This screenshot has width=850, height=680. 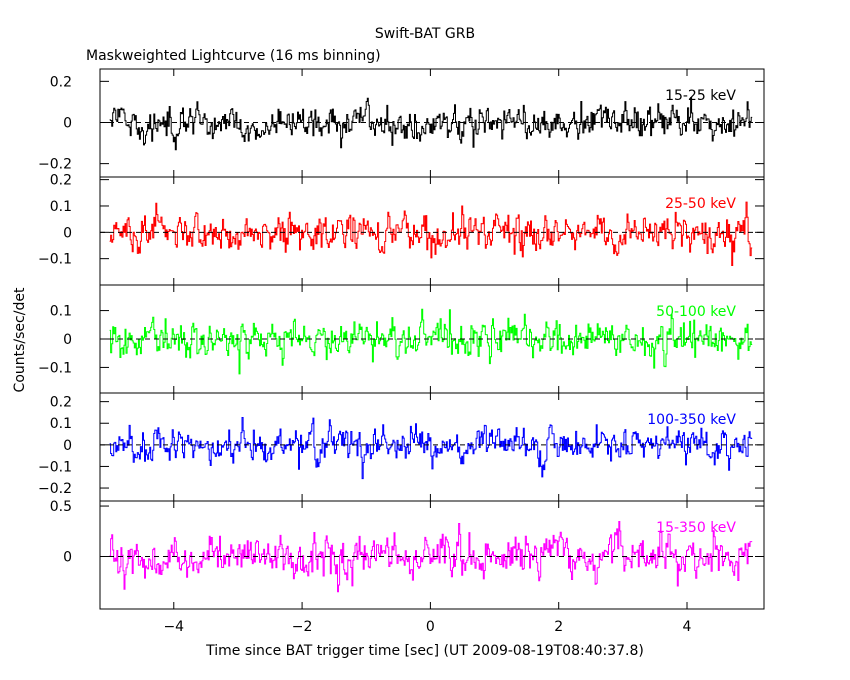 What do you see at coordinates (558, 627) in the screenshot?
I see `x-tick-label: 2` at bounding box center [558, 627].